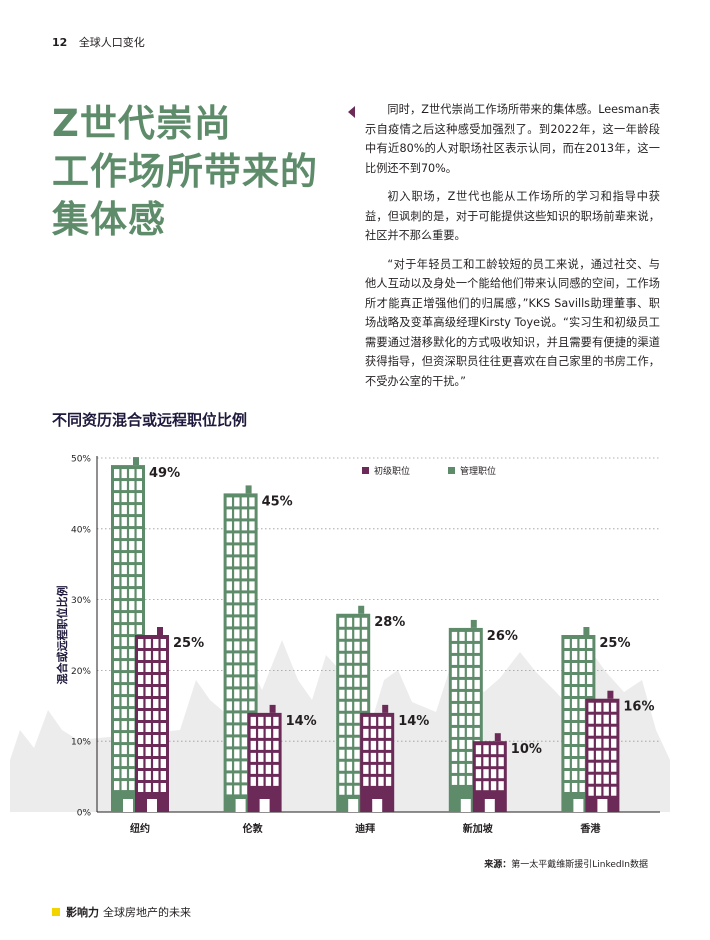 Image resolution: width=710 pixels, height=940 pixels. I want to click on y-tick-label: 20%, so click(81, 672).